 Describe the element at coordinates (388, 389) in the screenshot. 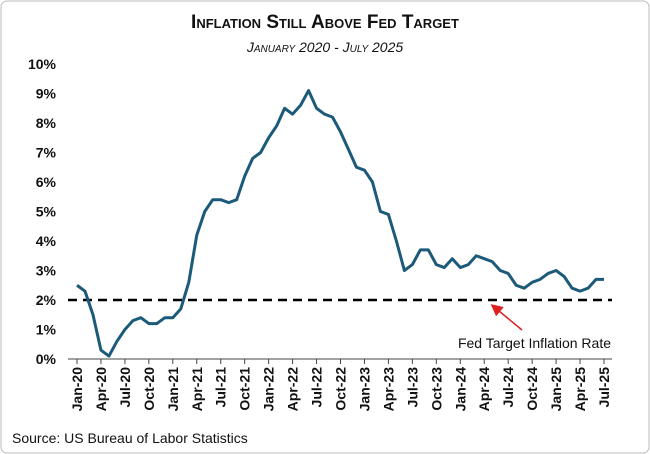

I see `x-tick-label: Apr-23` at that location.